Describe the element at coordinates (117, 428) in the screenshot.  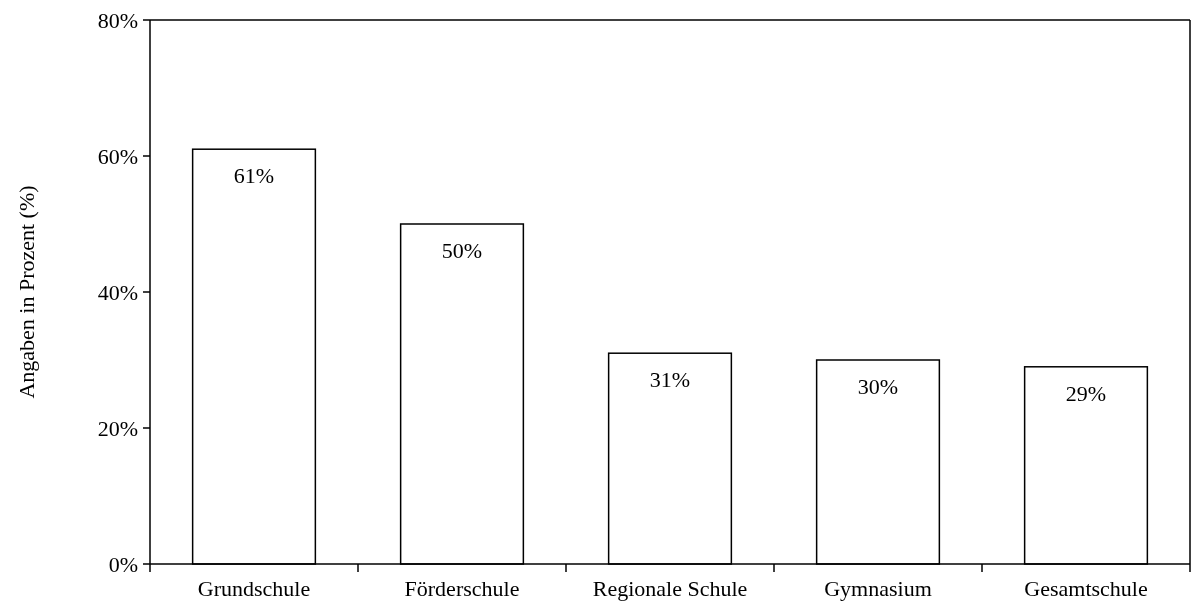
I see `y-tick-label: 20%` at that location.